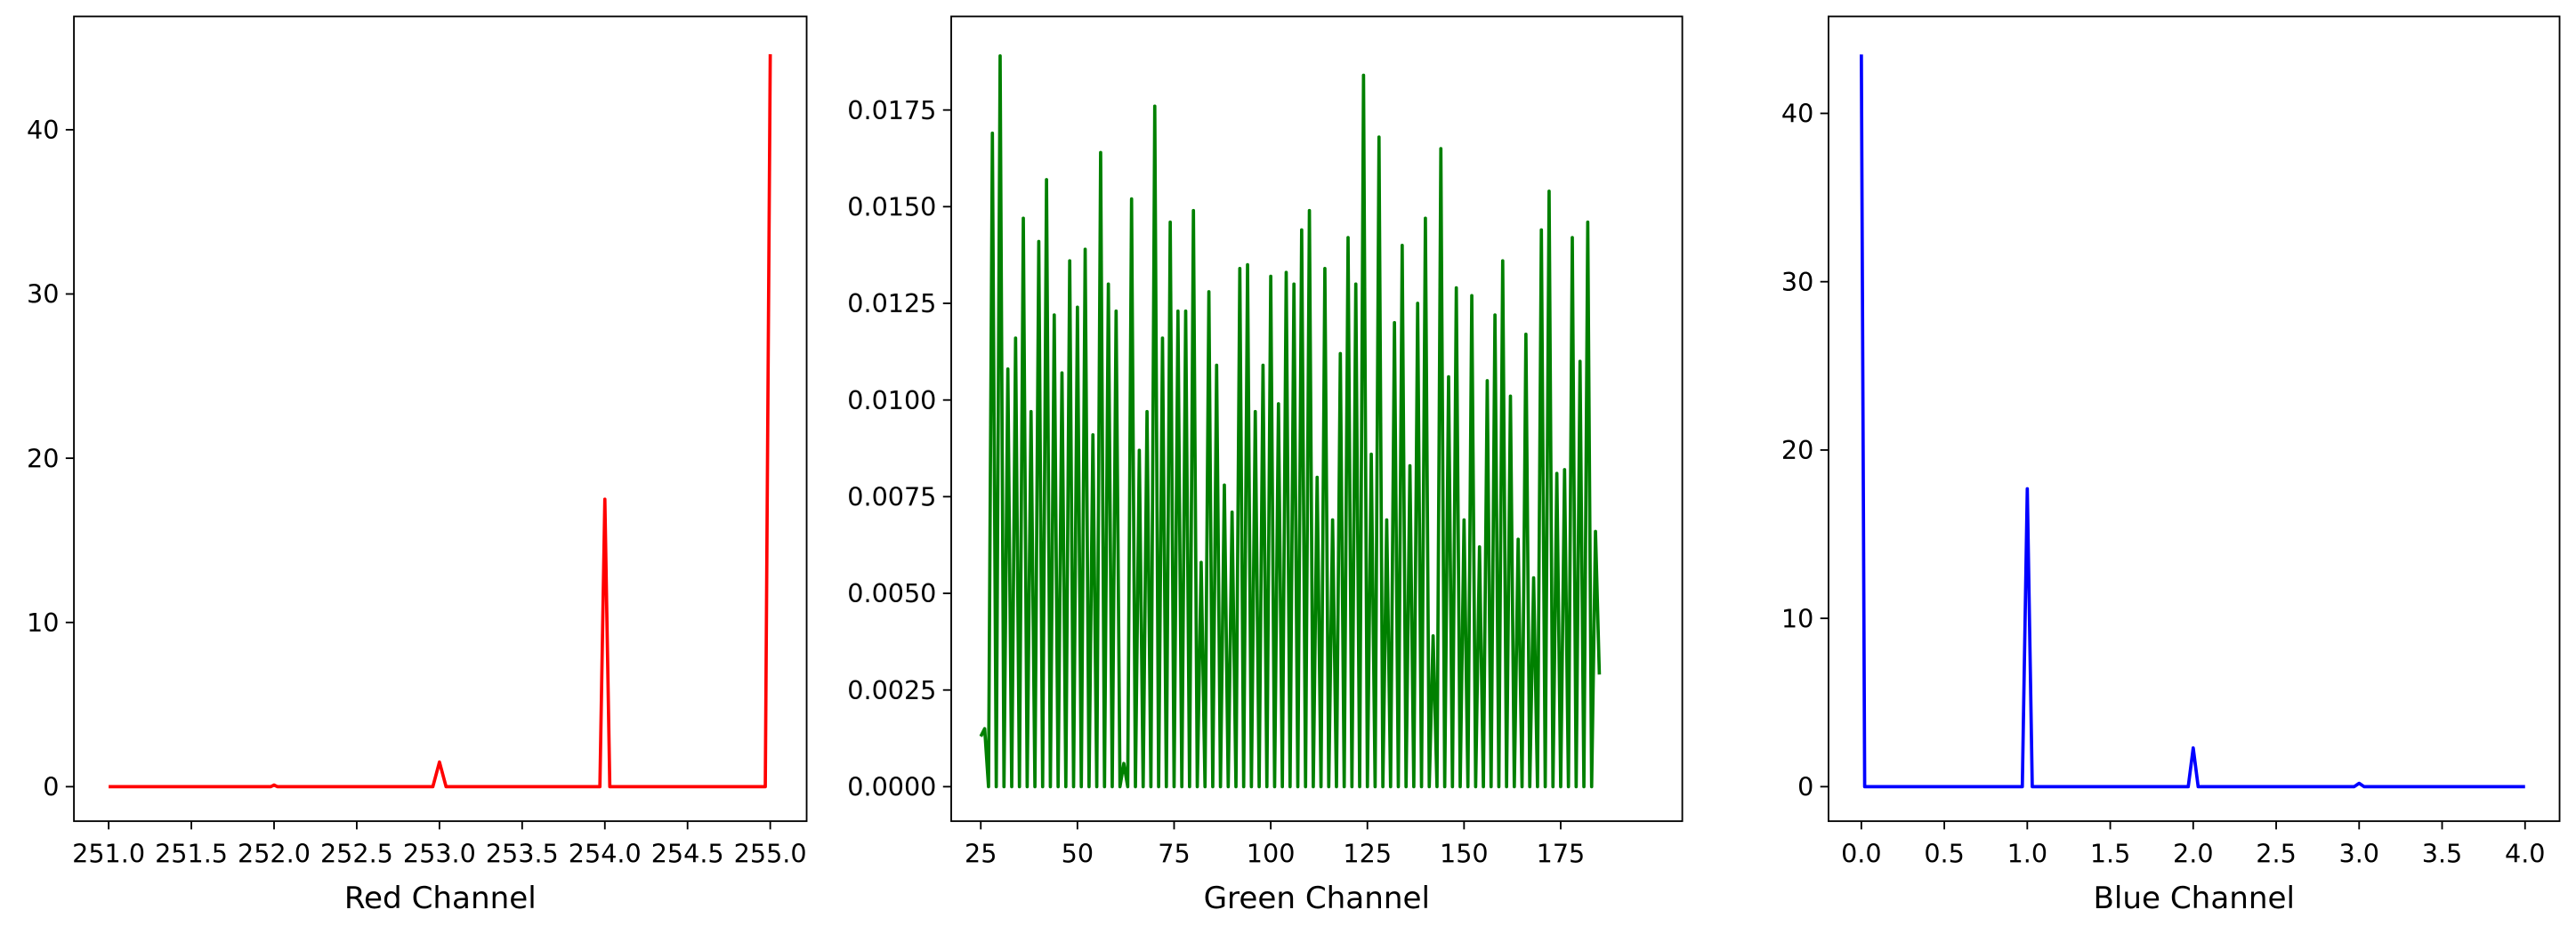  What do you see at coordinates (687, 853) in the screenshot?
I see `x-tick-label: 254.5` at bounding box center [687, 853].